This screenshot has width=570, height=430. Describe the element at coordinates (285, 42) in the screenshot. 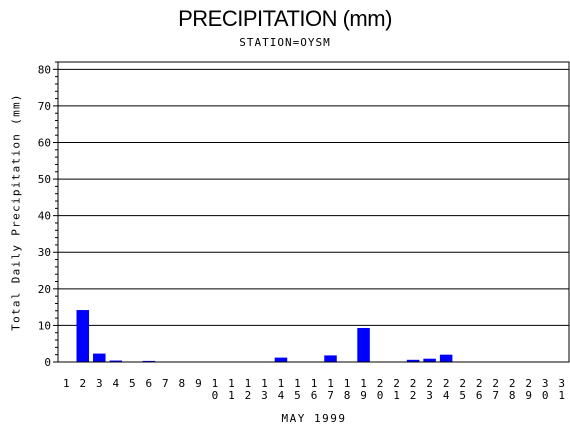

I see `chart-subtitle: STATION=OYSM` at that location.